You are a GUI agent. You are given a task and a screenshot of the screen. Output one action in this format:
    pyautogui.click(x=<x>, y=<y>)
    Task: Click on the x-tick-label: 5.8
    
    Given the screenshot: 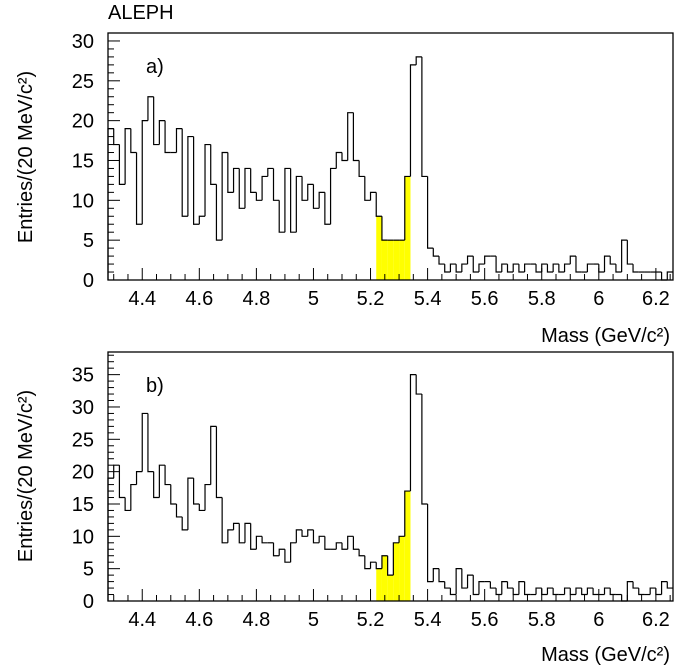 What is the action you would take?
    pyautogui.click(x=542, y=620)
    